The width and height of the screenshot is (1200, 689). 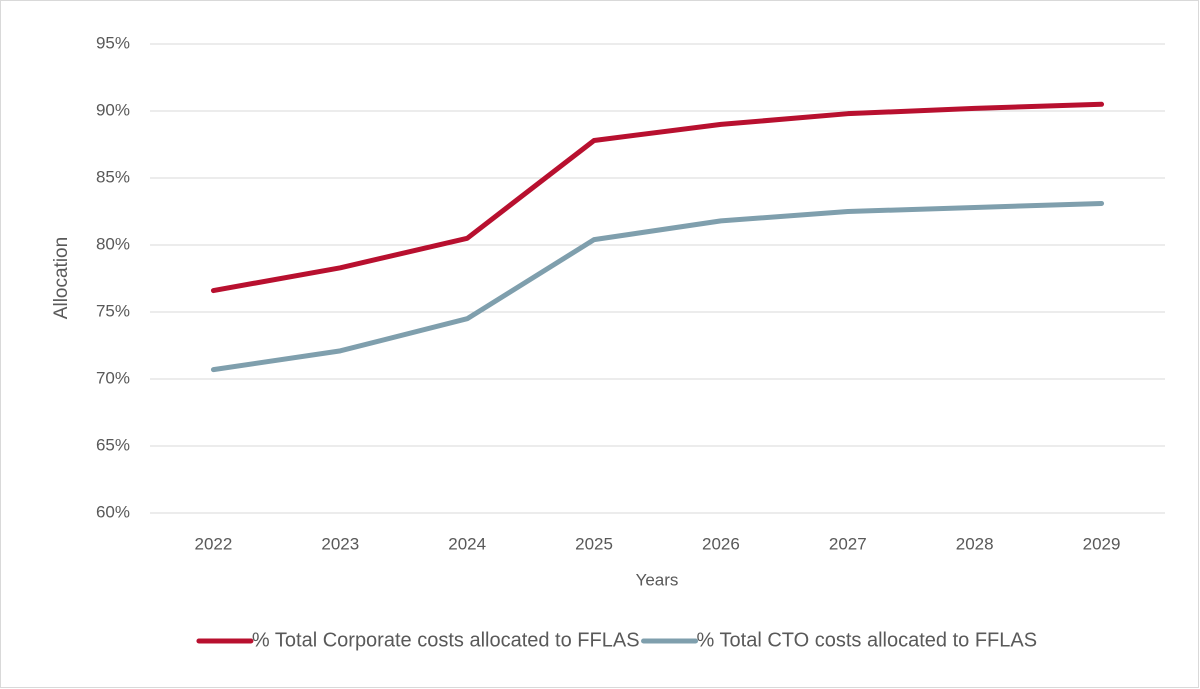 I want to click on x-tick-label: 2023, so click(x=340, y=543).